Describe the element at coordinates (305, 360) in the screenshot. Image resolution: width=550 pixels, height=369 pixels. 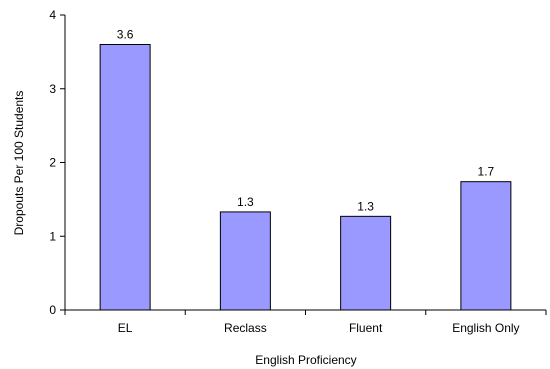
I see `x-axis-title: English Proficiency` at that location.